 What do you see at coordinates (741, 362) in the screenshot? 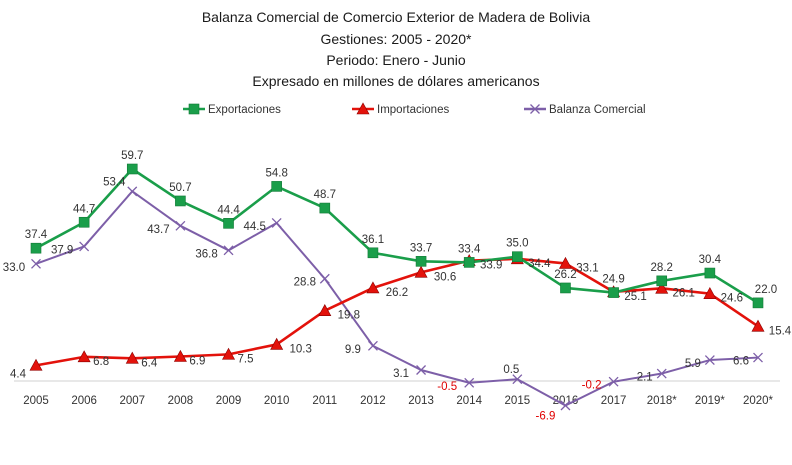
I see `data-label: 6.6` at bounding box center [741, 362].